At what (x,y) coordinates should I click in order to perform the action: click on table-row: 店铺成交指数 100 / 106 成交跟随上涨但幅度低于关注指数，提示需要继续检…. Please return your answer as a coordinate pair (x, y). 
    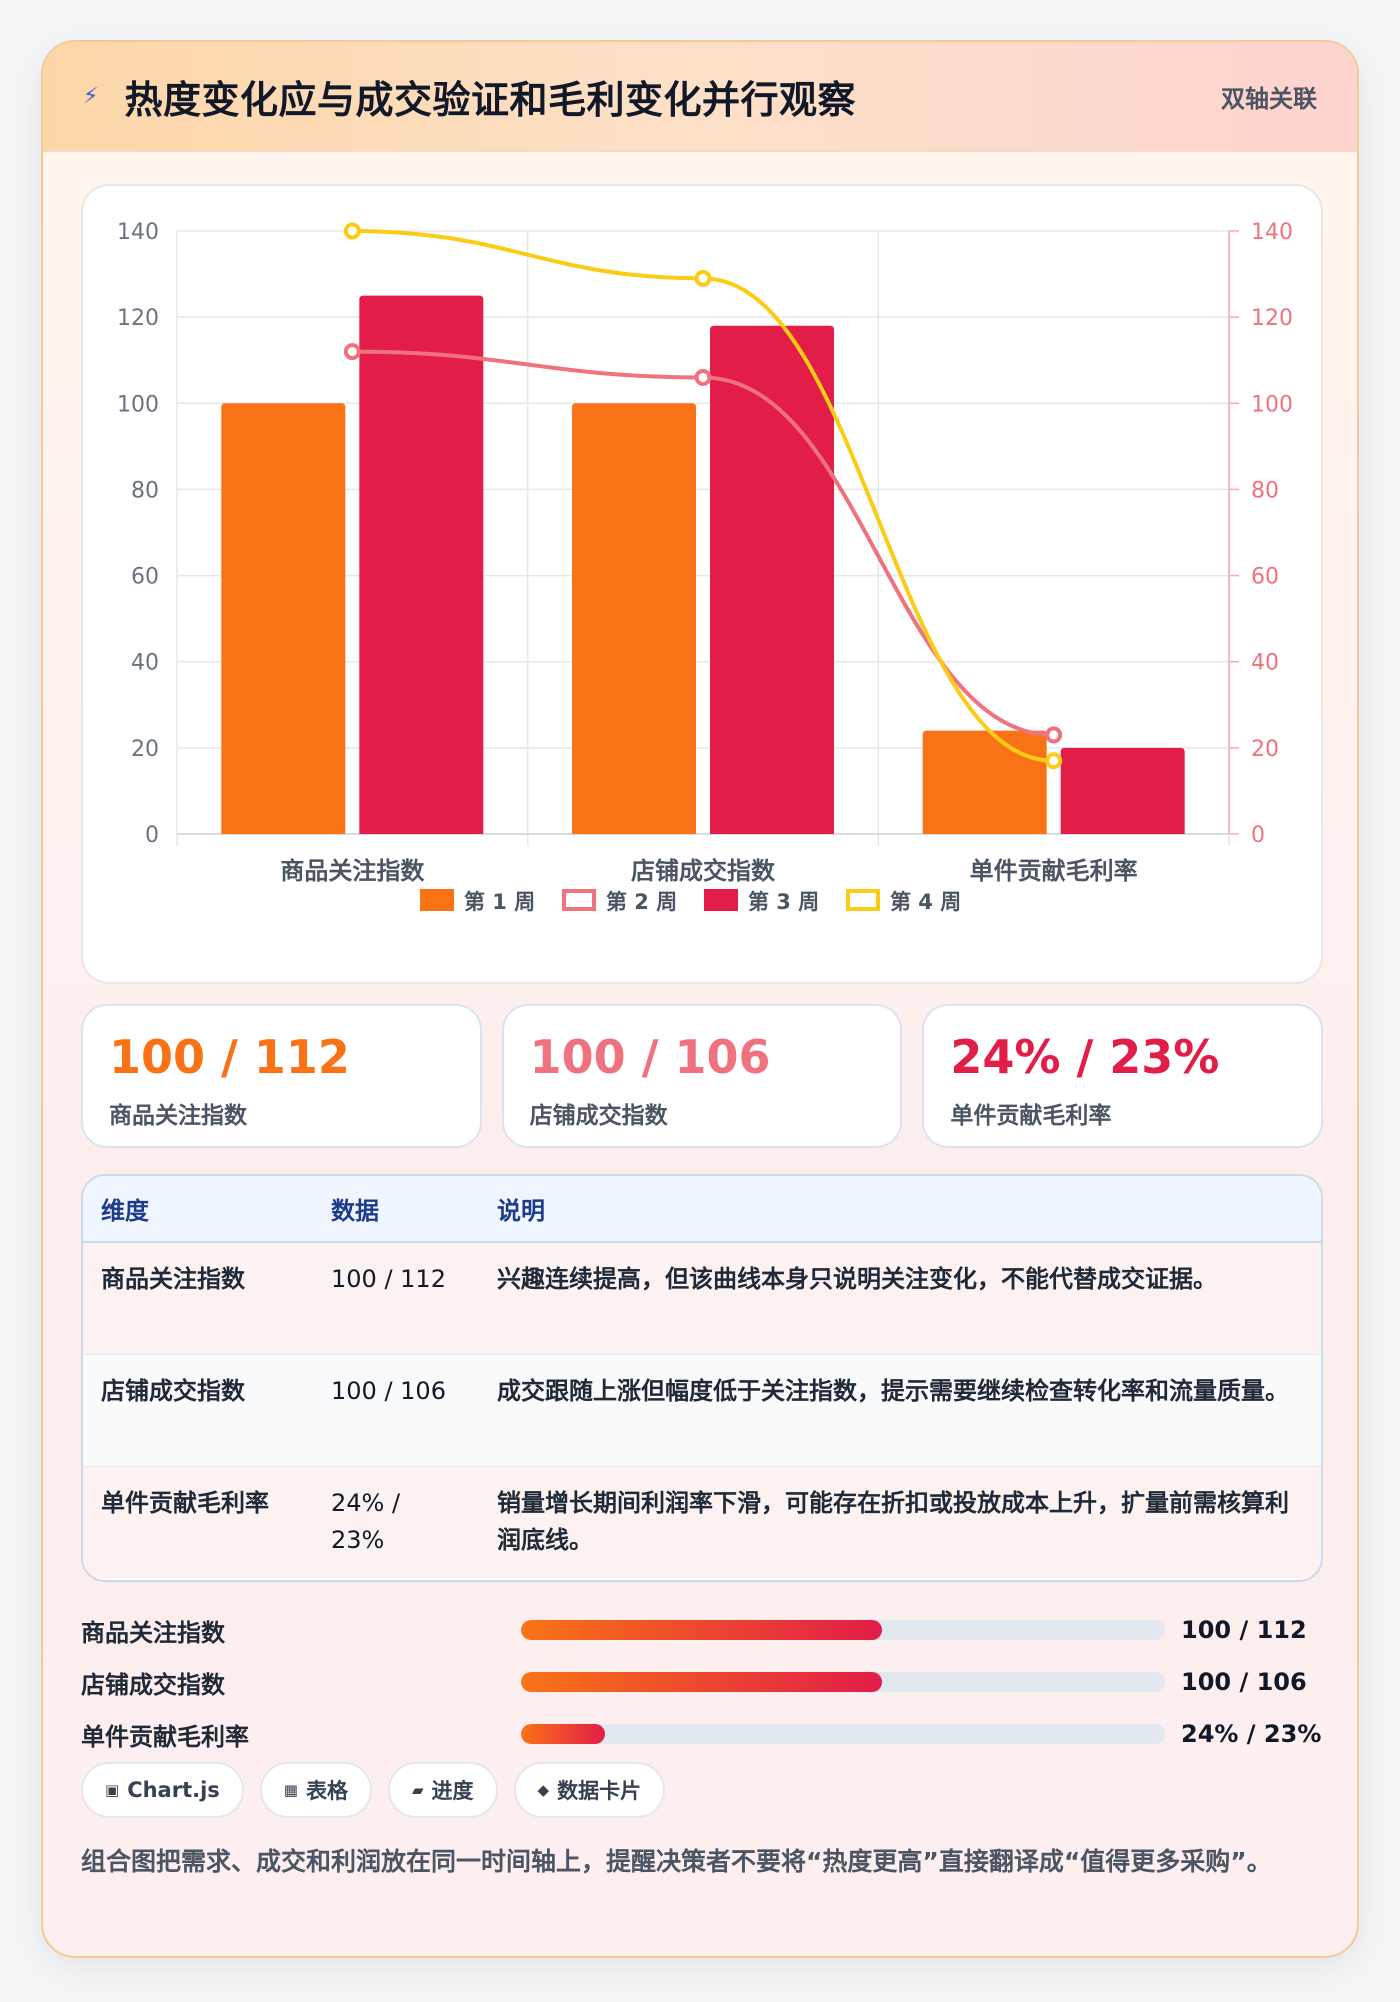
    Looking at the image, I should click on (702, 1410).